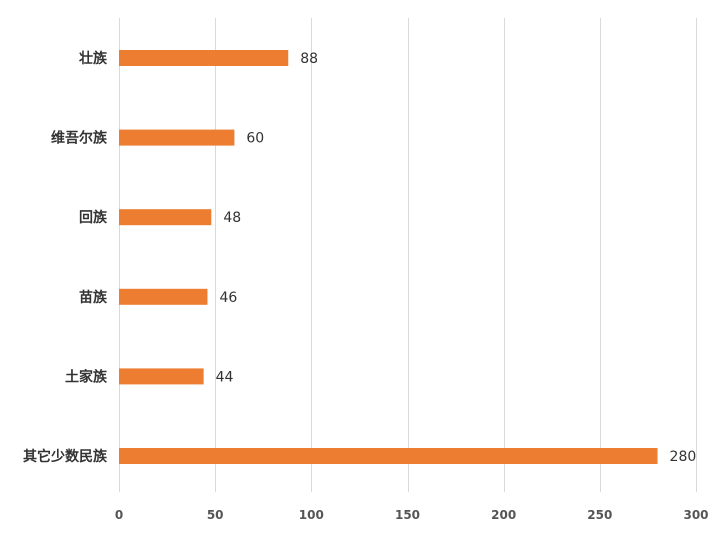 Image resolution: width=718 pixels, height=537 pixels. I want to click on x-tick-label: 150, so click(407, 515).